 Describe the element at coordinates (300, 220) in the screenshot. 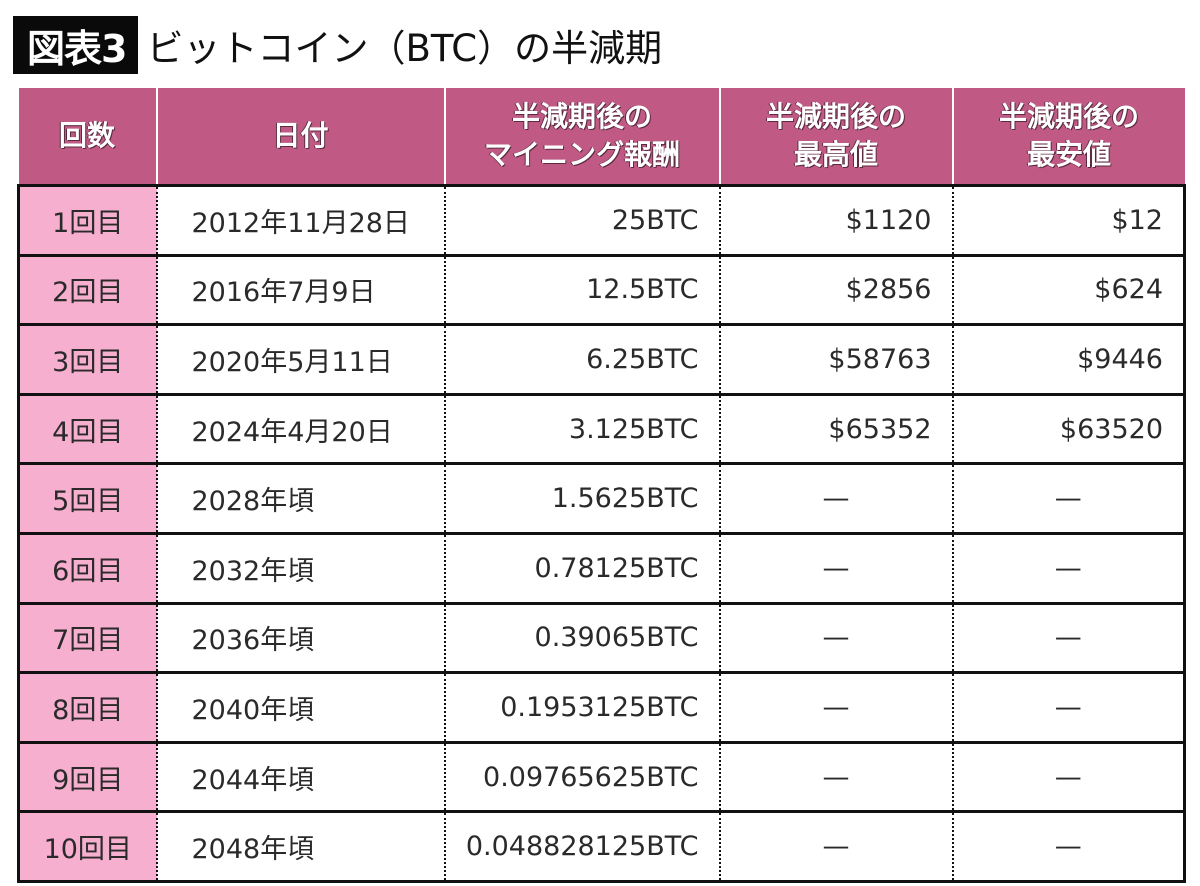

I see `cell-date: 2012年11月28日` at that location.